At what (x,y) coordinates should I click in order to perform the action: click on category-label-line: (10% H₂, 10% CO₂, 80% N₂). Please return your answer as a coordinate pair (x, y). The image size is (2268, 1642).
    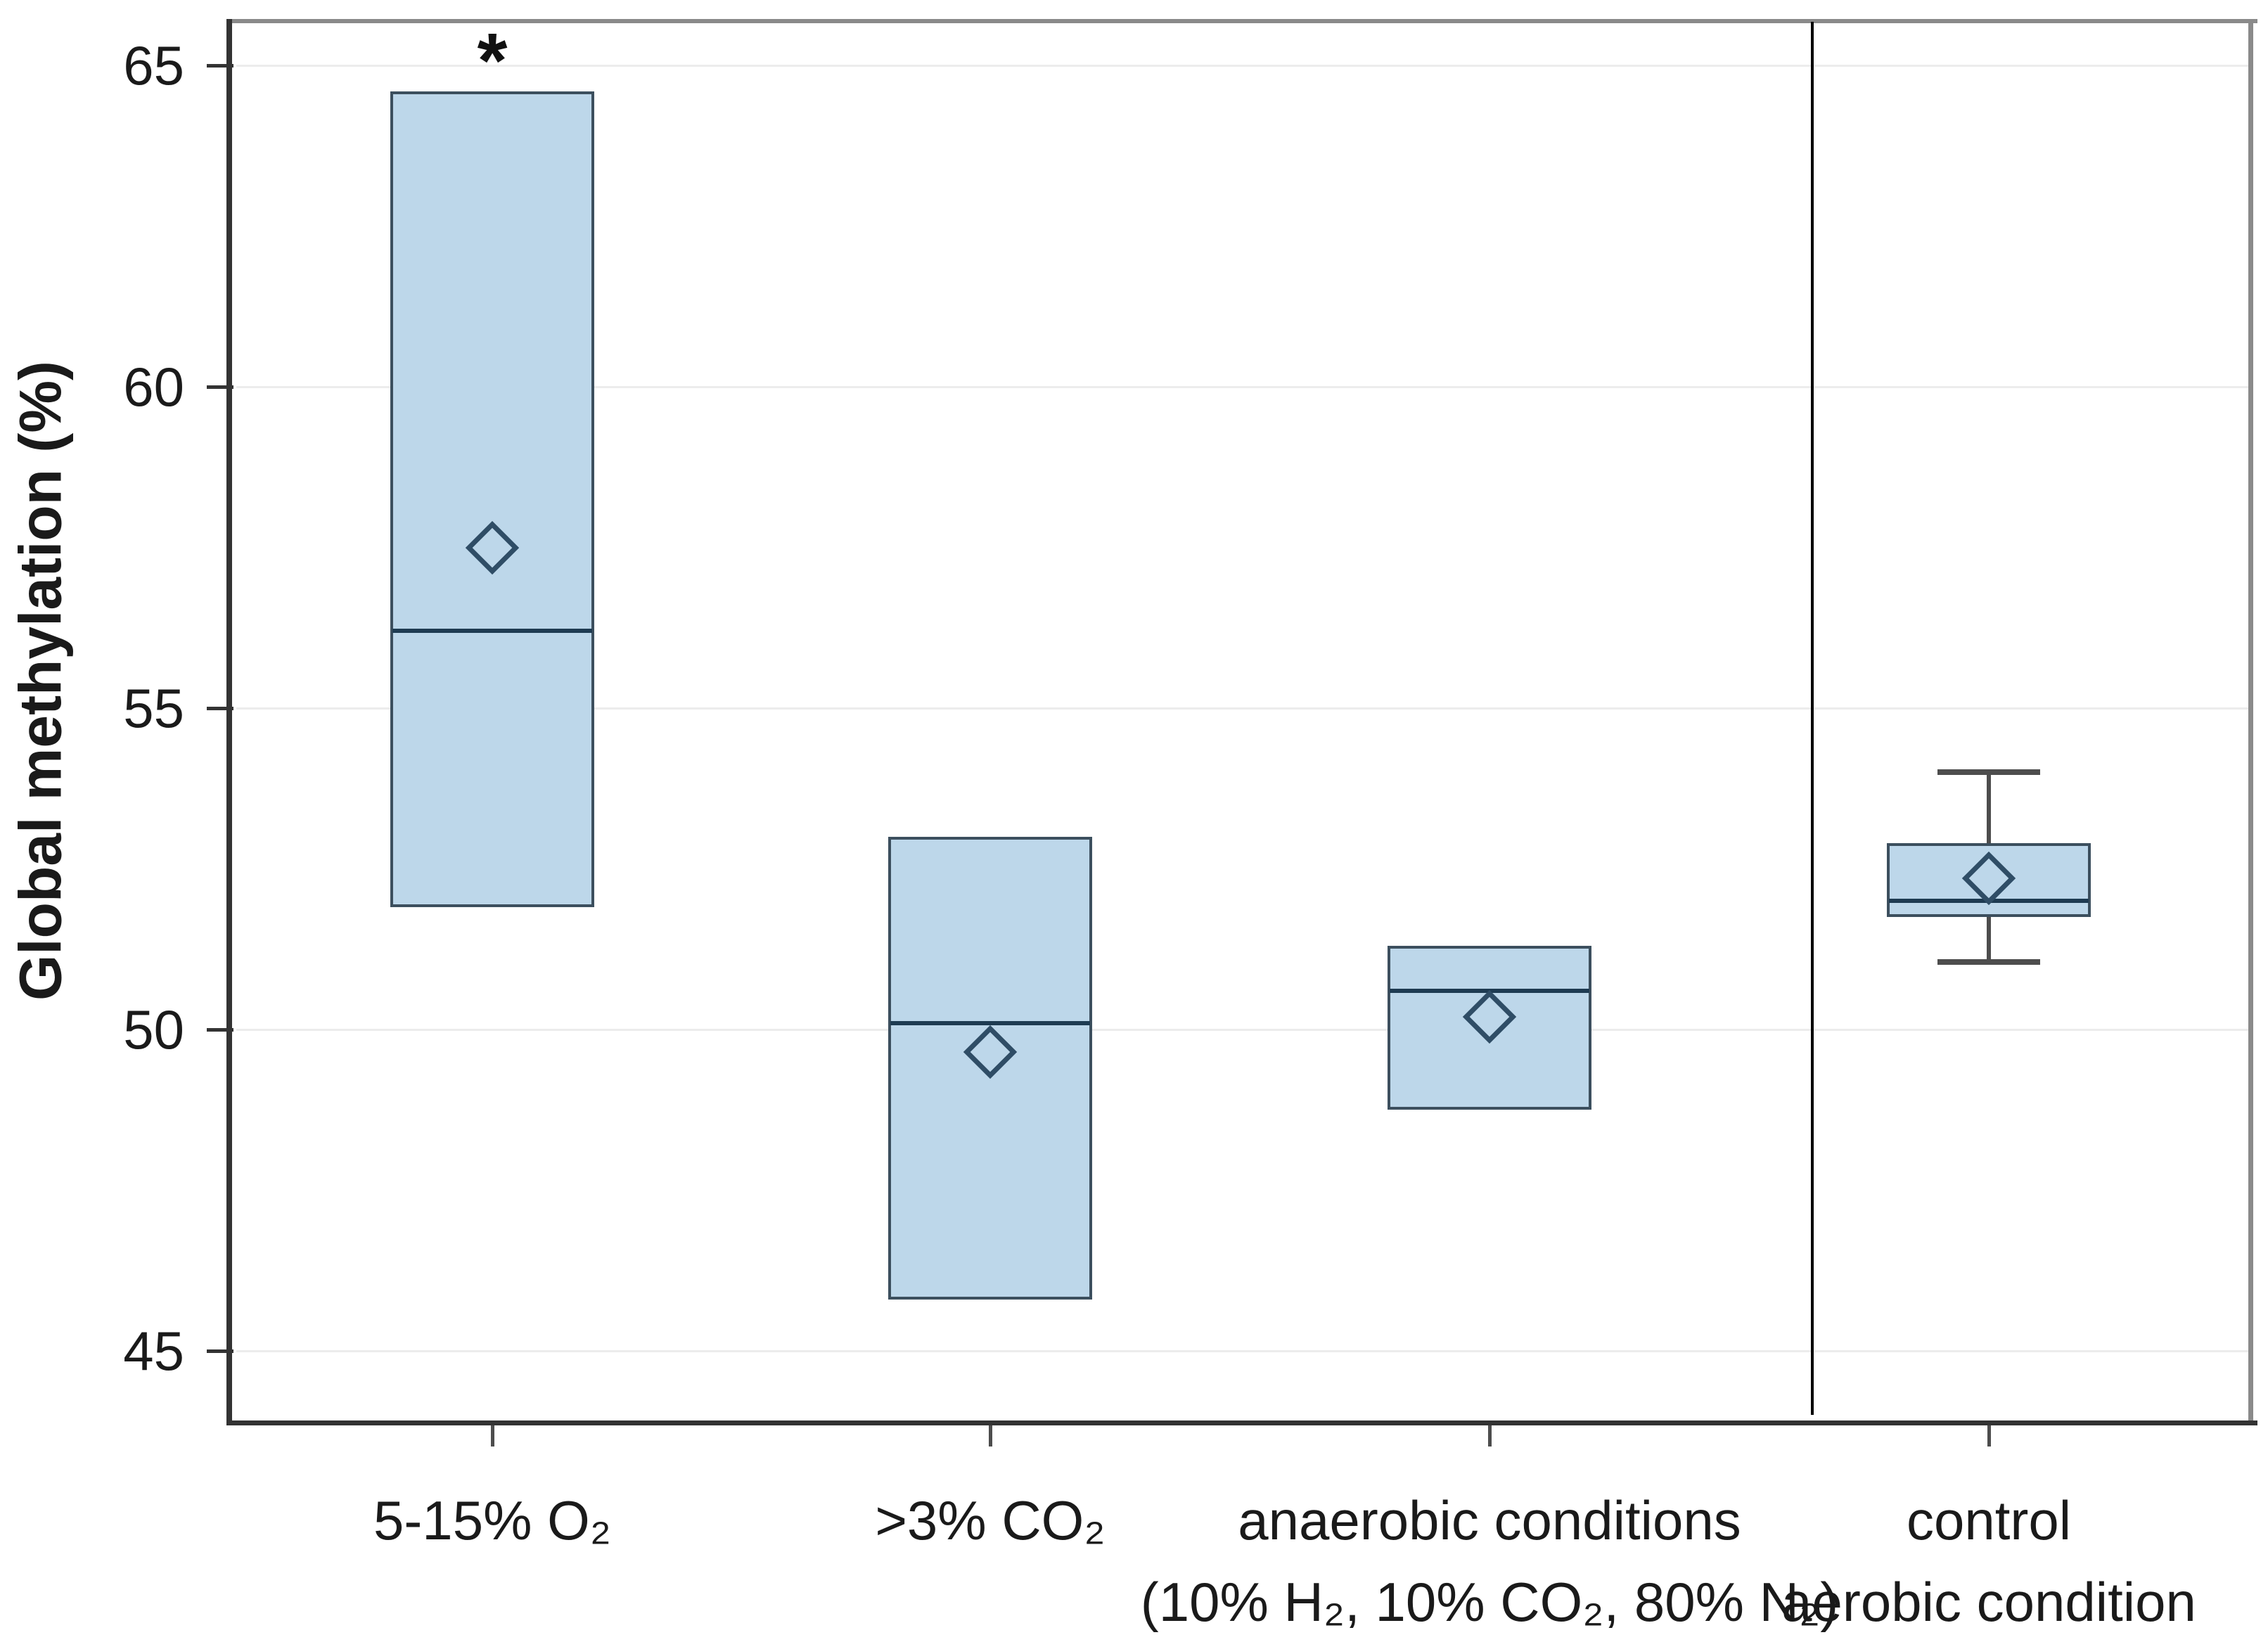
    Looking at the image, I should click on (1489, 1602).